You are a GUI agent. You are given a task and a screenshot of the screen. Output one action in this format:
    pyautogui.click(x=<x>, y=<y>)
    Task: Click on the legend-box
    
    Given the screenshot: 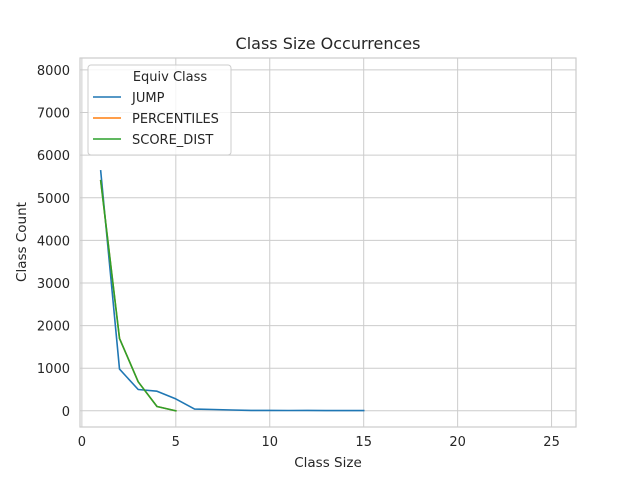 What is the action you would take?
    pyautogui.click(x=159, y=110)
    